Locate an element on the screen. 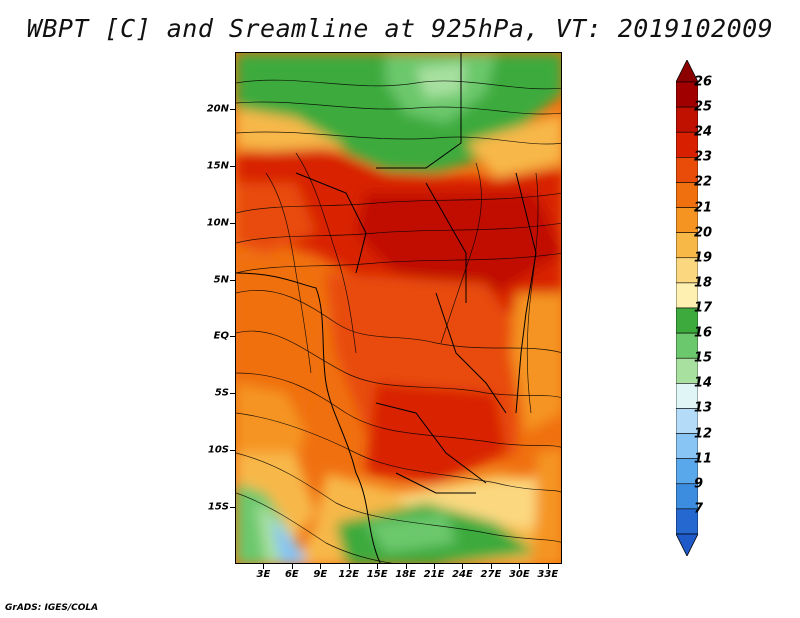  lat-tick-label: 20N is located at coordinates (217, 109).